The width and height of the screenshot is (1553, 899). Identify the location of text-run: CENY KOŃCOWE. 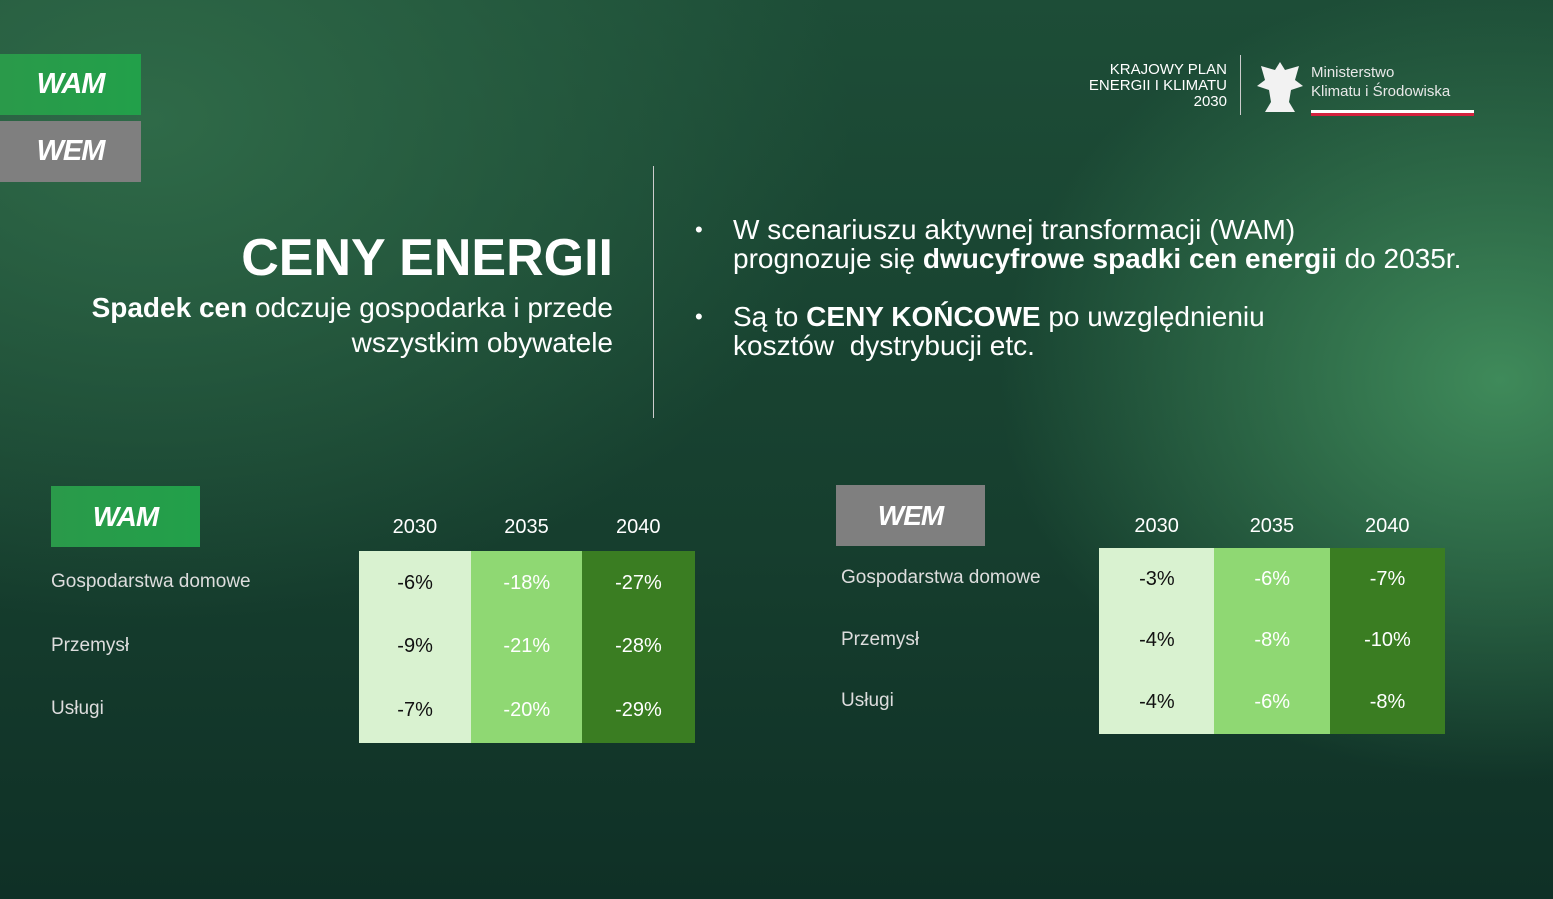
(923, 316).